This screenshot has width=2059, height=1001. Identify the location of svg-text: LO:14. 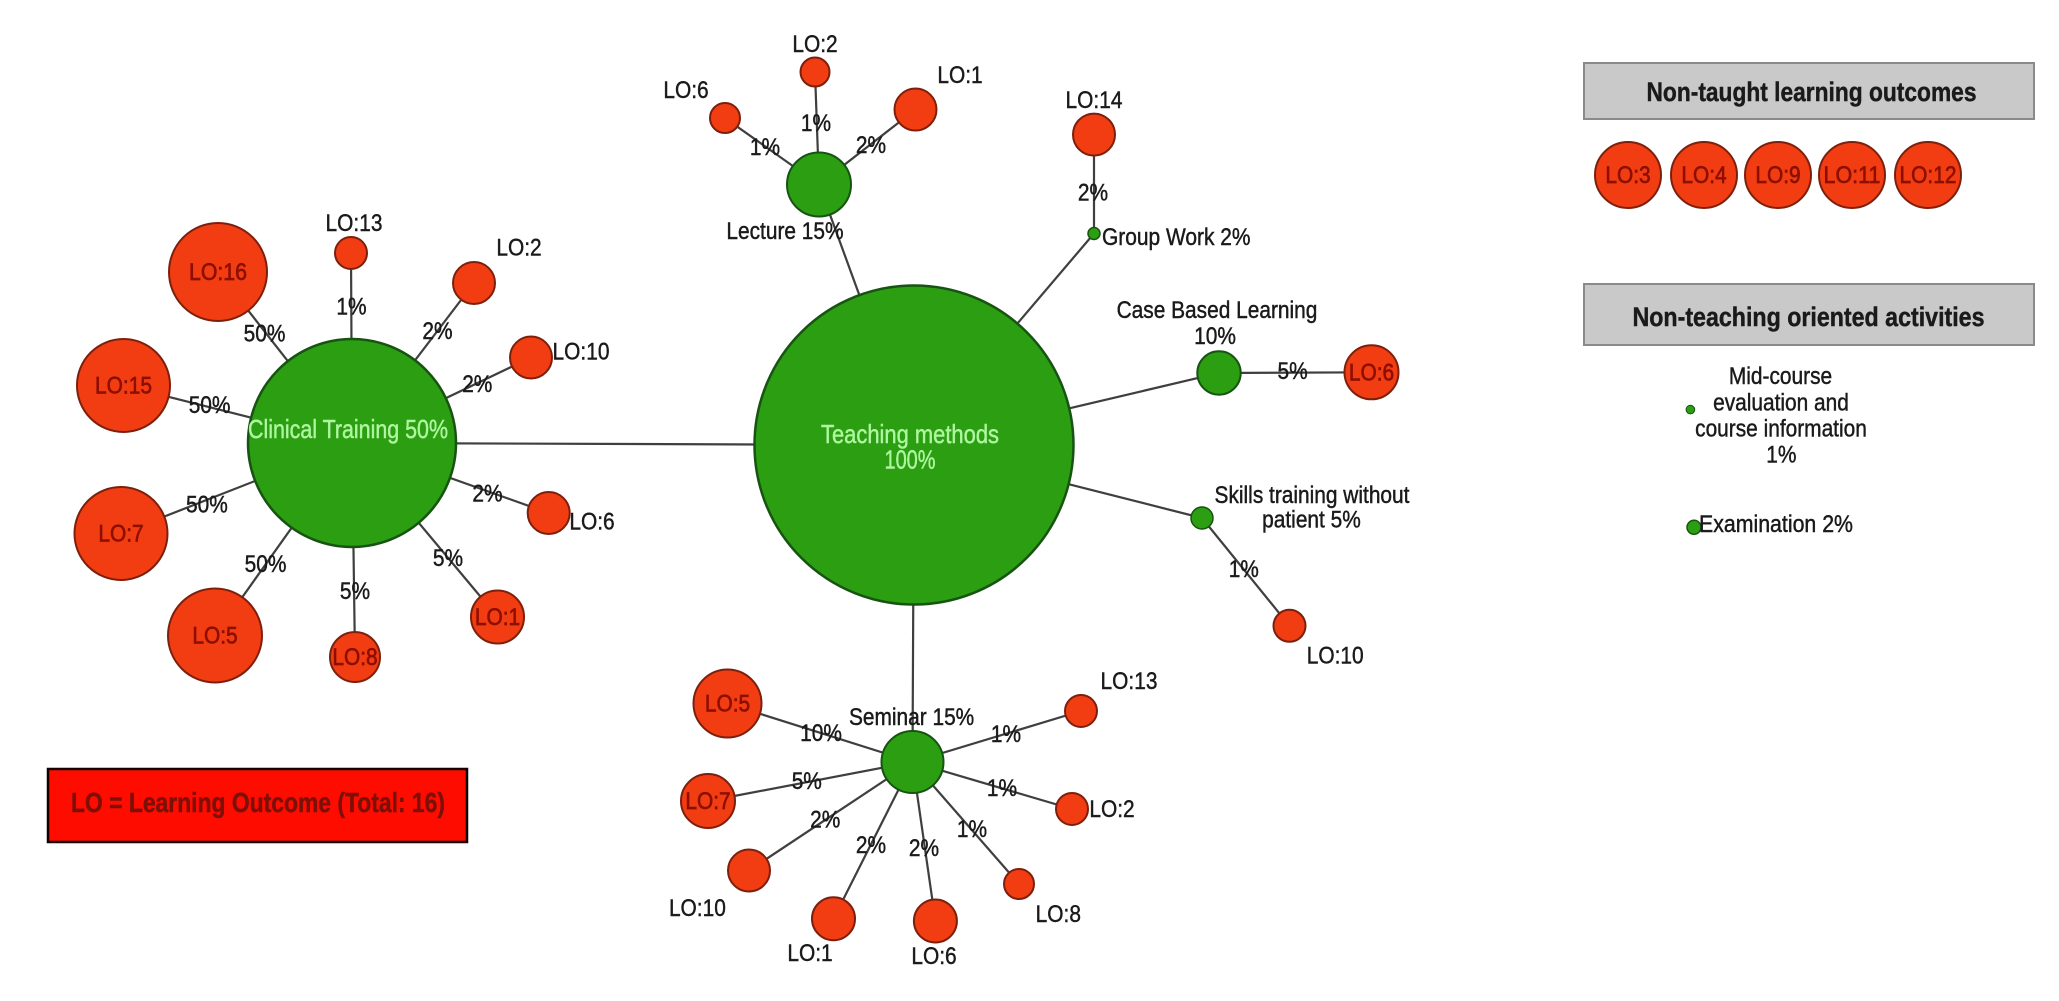
(1094, 100).